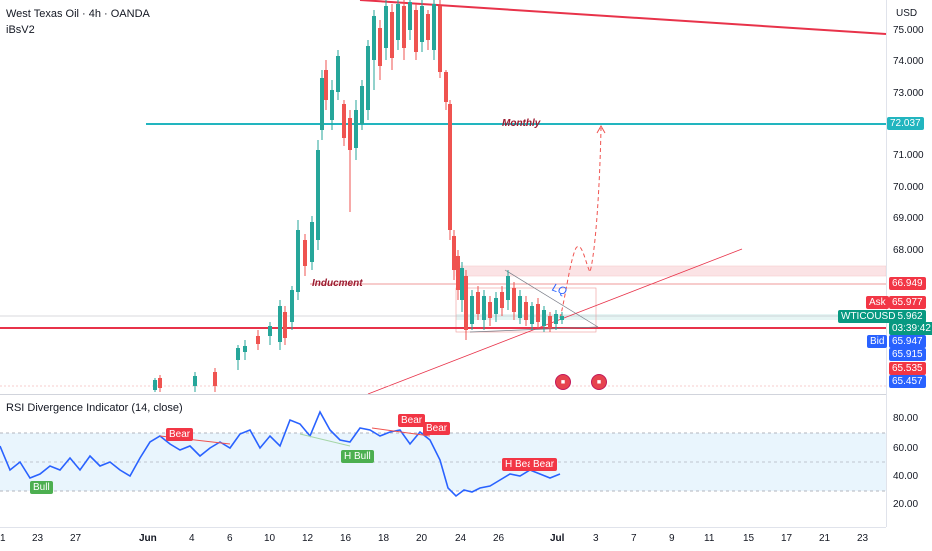 Image resolution: width=932 pixels, height=551 pixels. Describe the element at coordinates (557, 538) in the screenshot. I see `time-tick: Jul` at that location.